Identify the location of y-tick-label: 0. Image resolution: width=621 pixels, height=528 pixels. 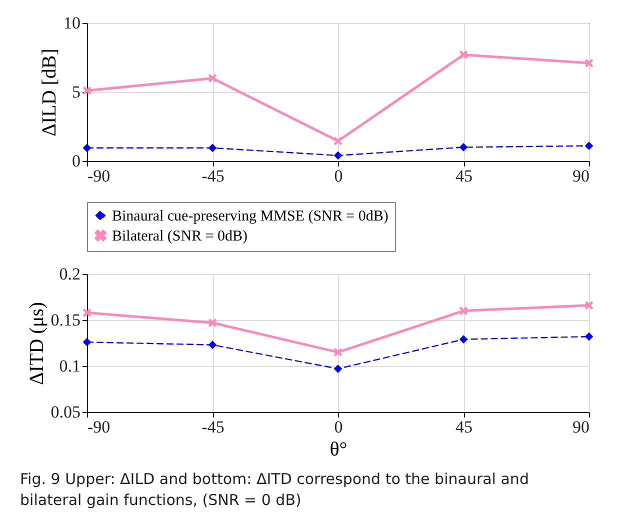
(76, 161).